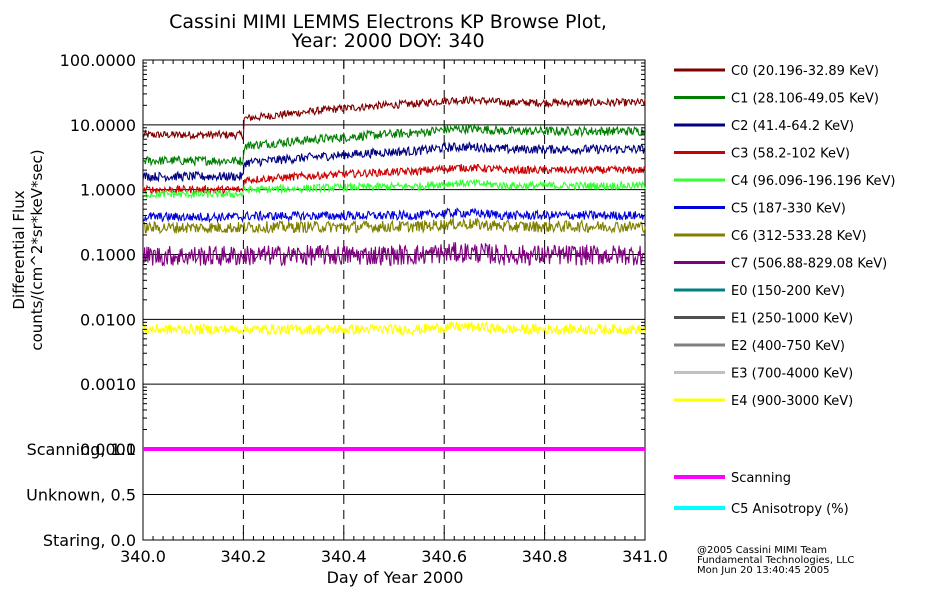 The width and height of the screenshot is (950, 600). What do you see at coordinates (19, 249) in the screenshot?
I see `y-axis-label: Differential Flux` at bounding box center [19, 249].